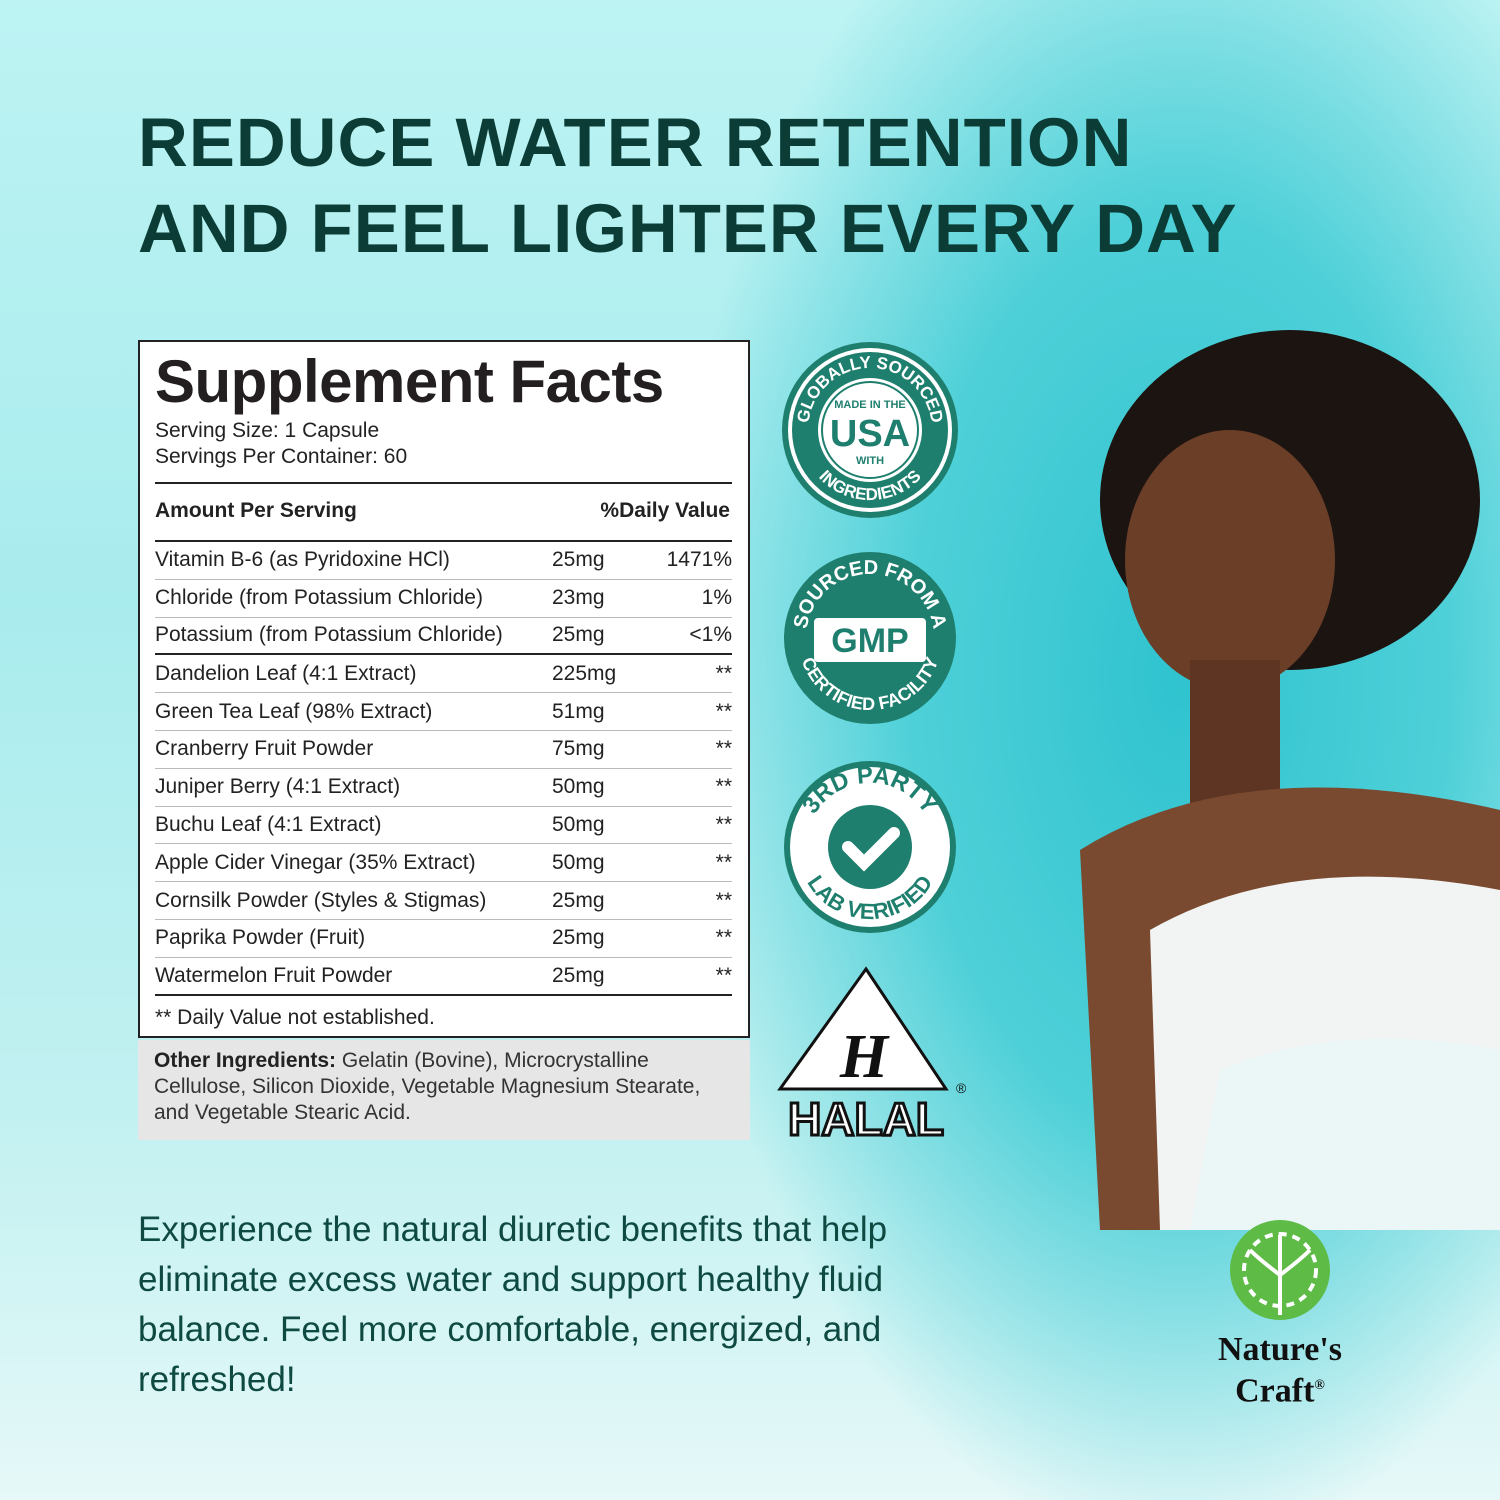 The image size is (1500, 1500). Describe the element at coordinates (1280, 1270) in the screenshot. I see `leaf-tree-icon` at that location.